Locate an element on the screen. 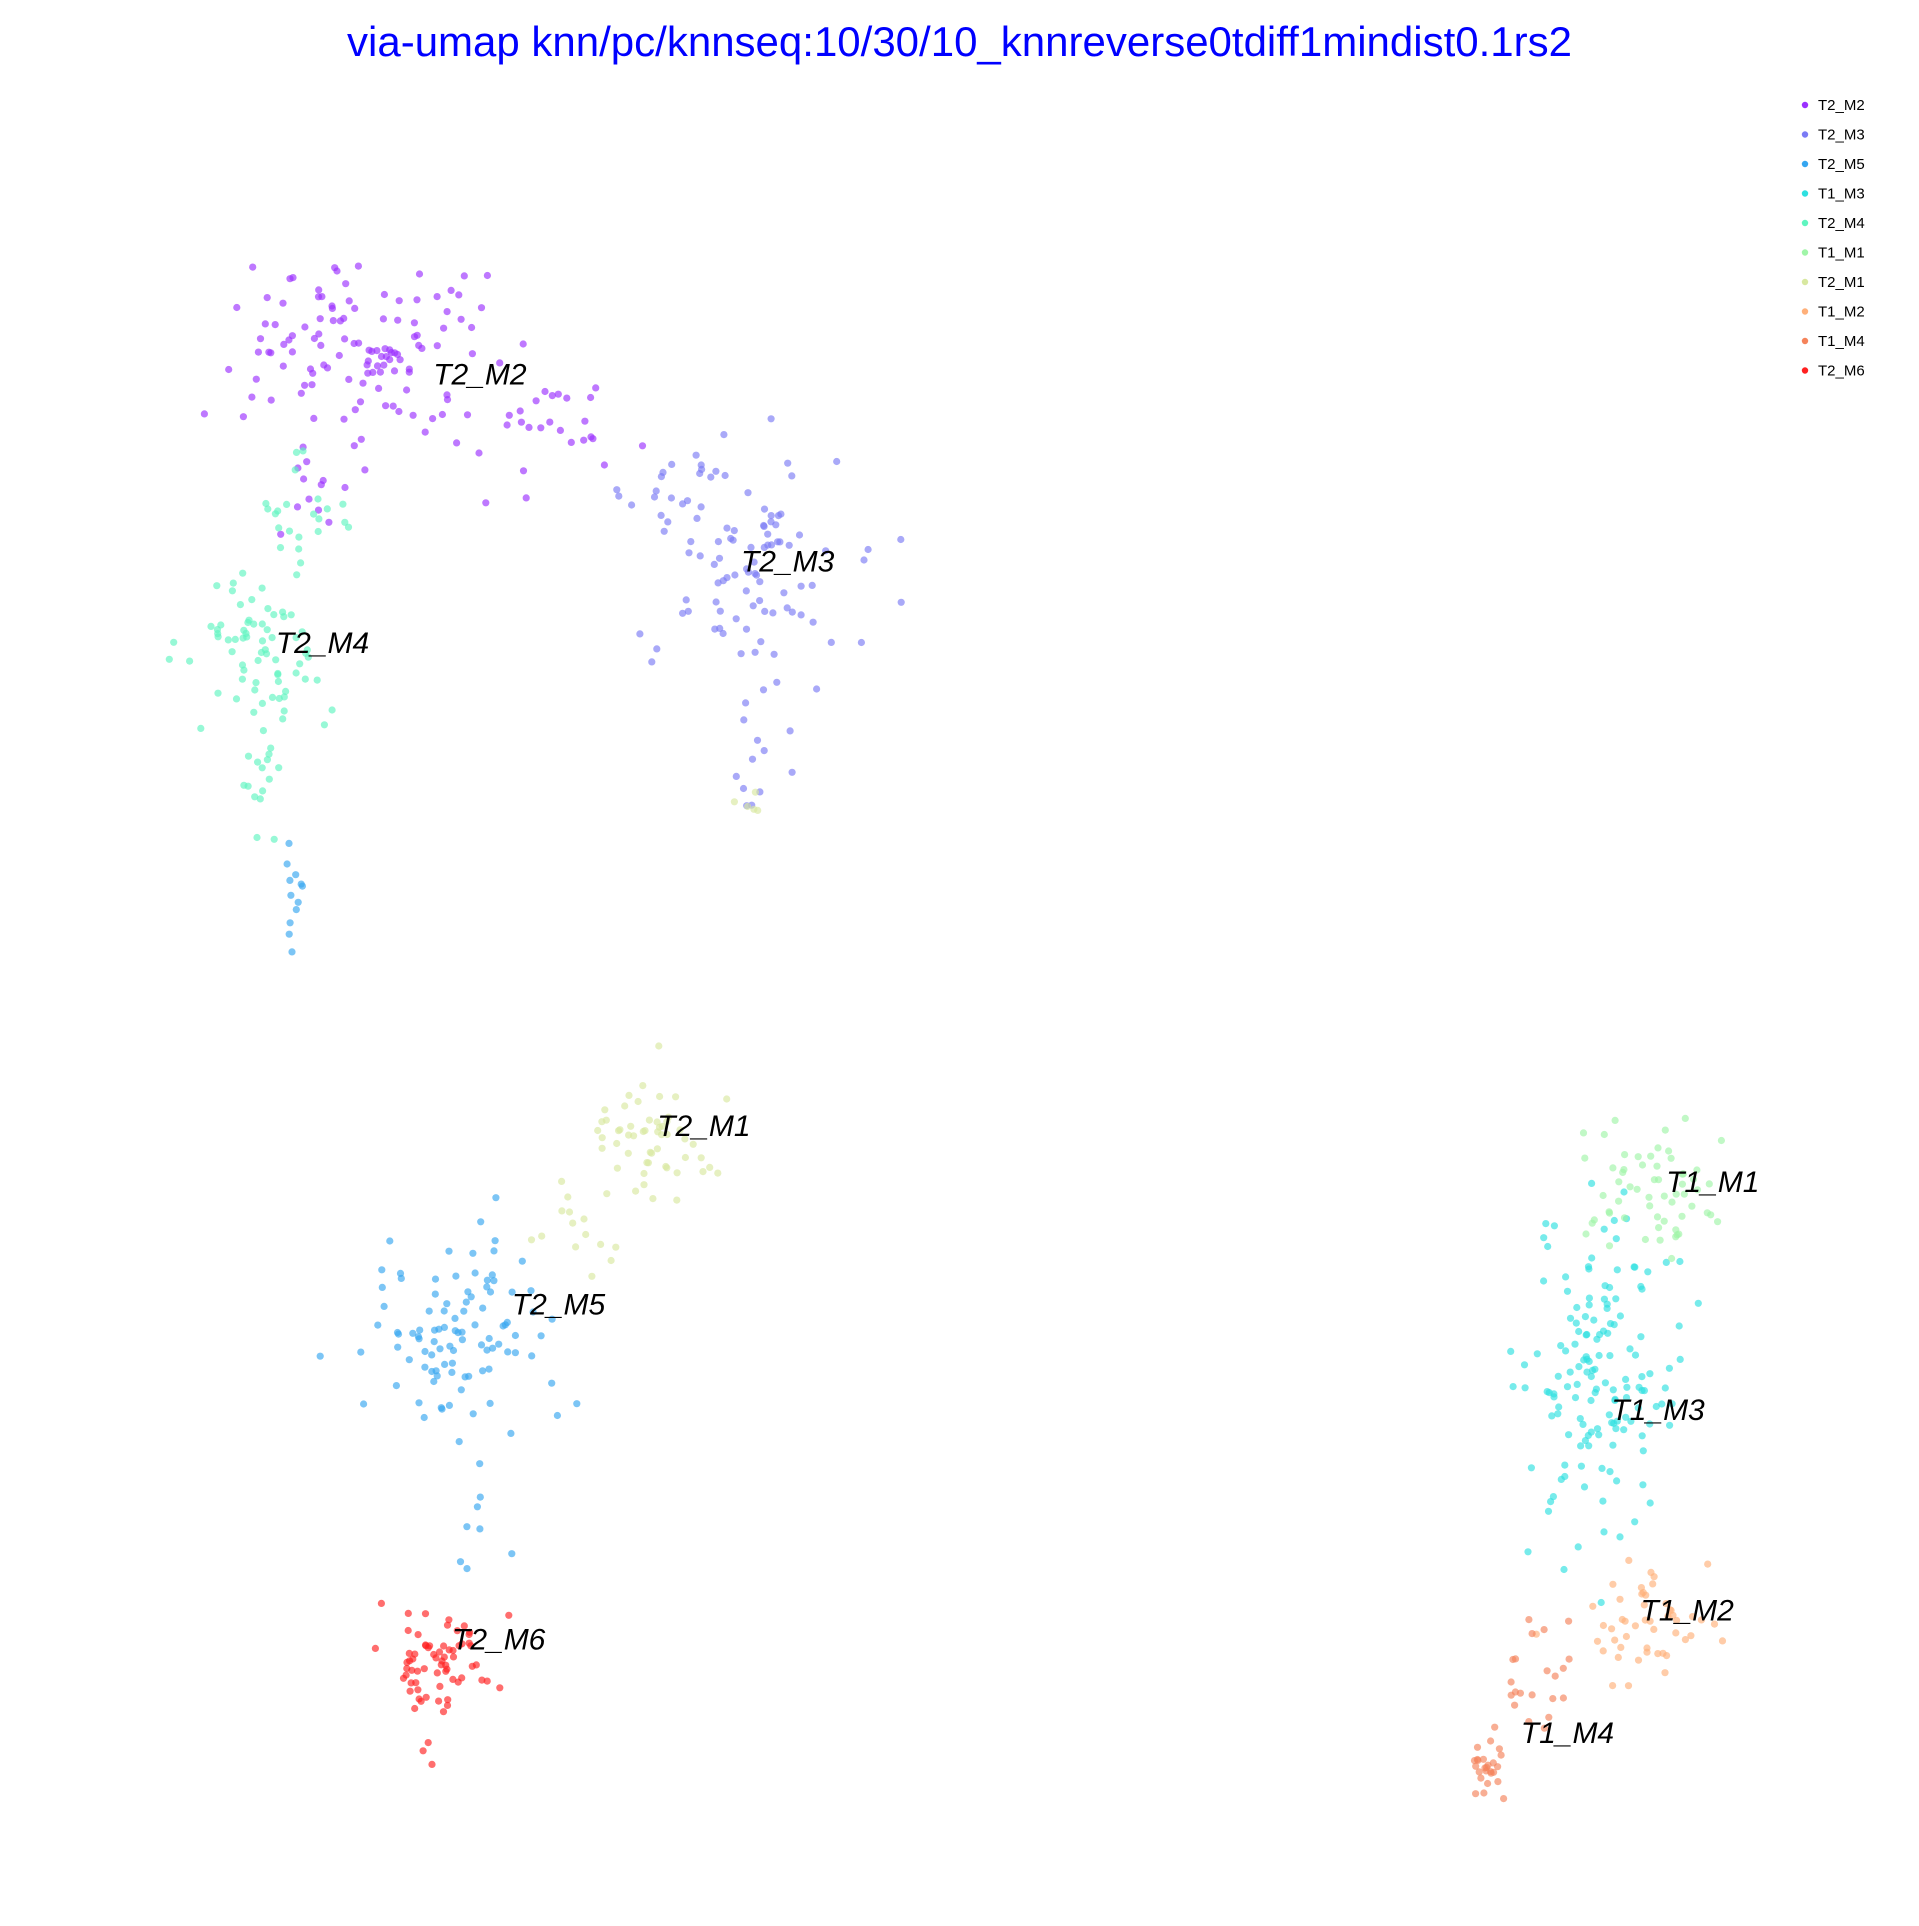 This screenshot has height=1926, width=1919. legend-item-T1_M4: T1_M4 is located at coordinates (1833, 341).